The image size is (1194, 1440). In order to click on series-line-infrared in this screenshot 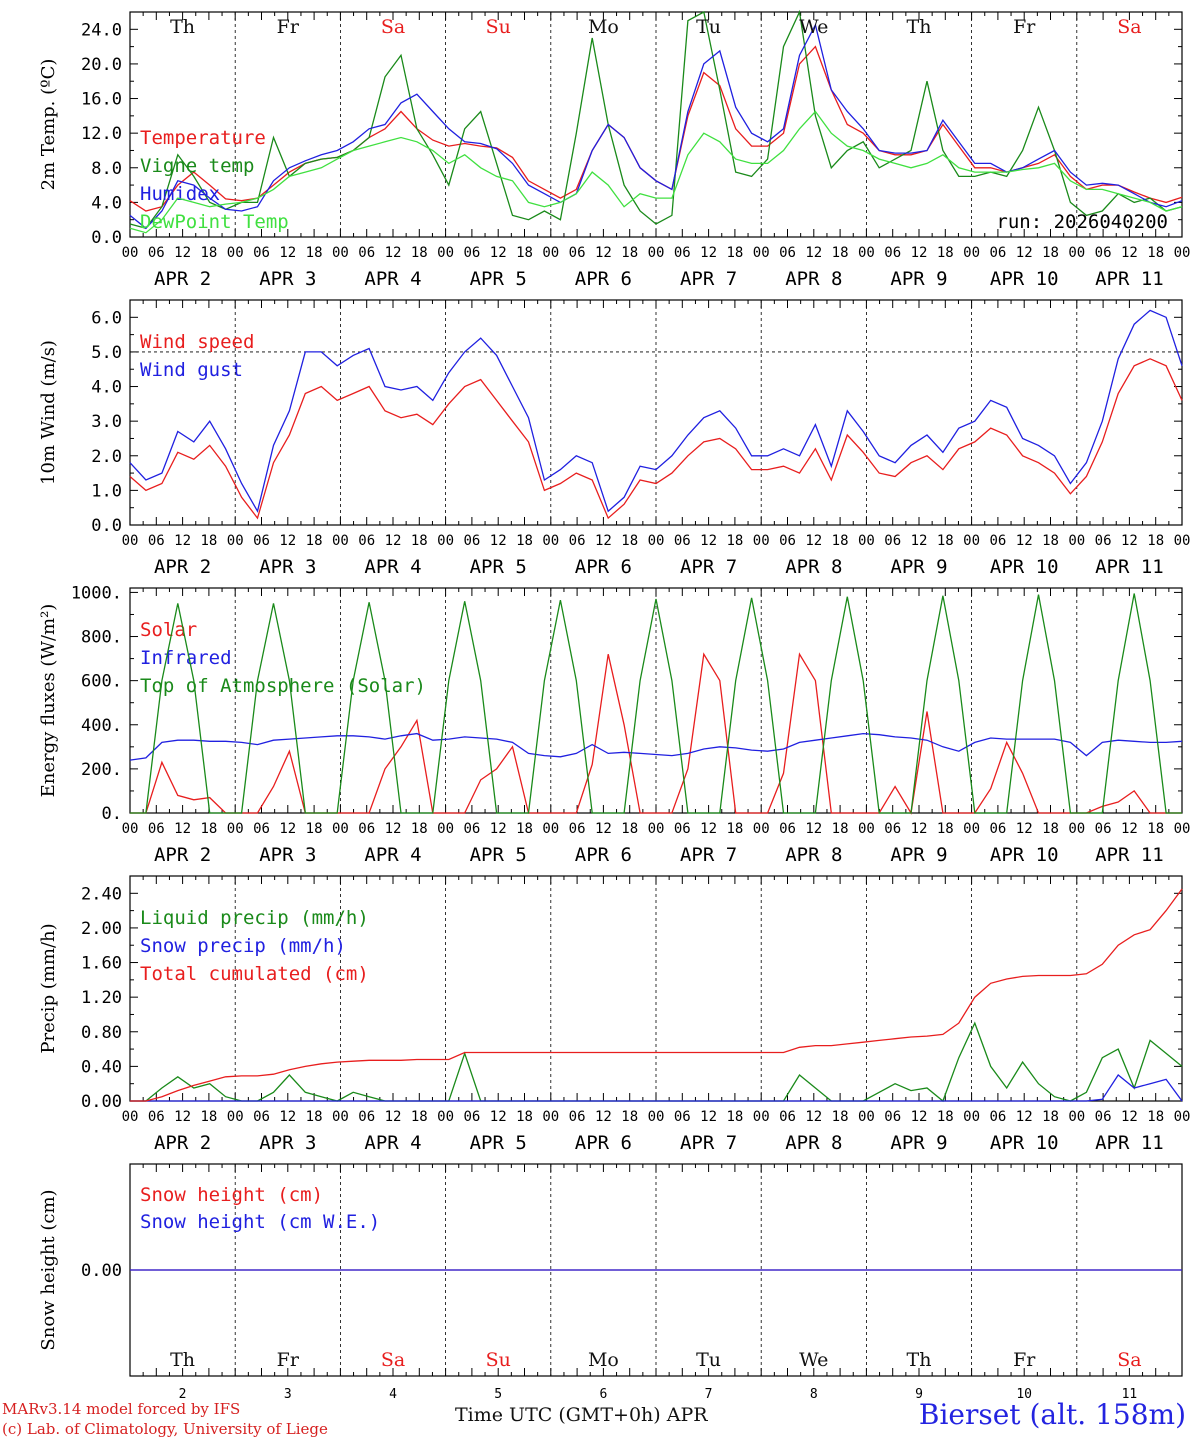, I will do `click(656, 746)`.